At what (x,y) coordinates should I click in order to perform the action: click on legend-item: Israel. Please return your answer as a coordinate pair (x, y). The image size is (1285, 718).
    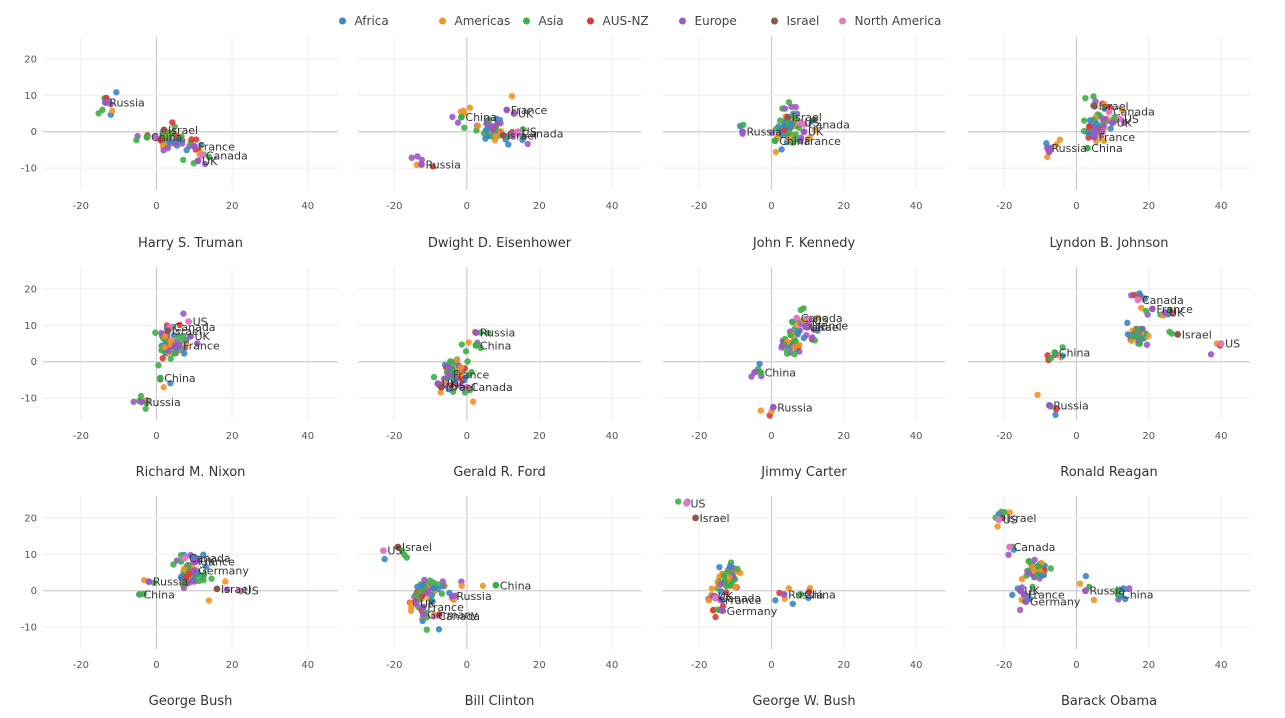
    Looking at the image, I should click on (795, 21).